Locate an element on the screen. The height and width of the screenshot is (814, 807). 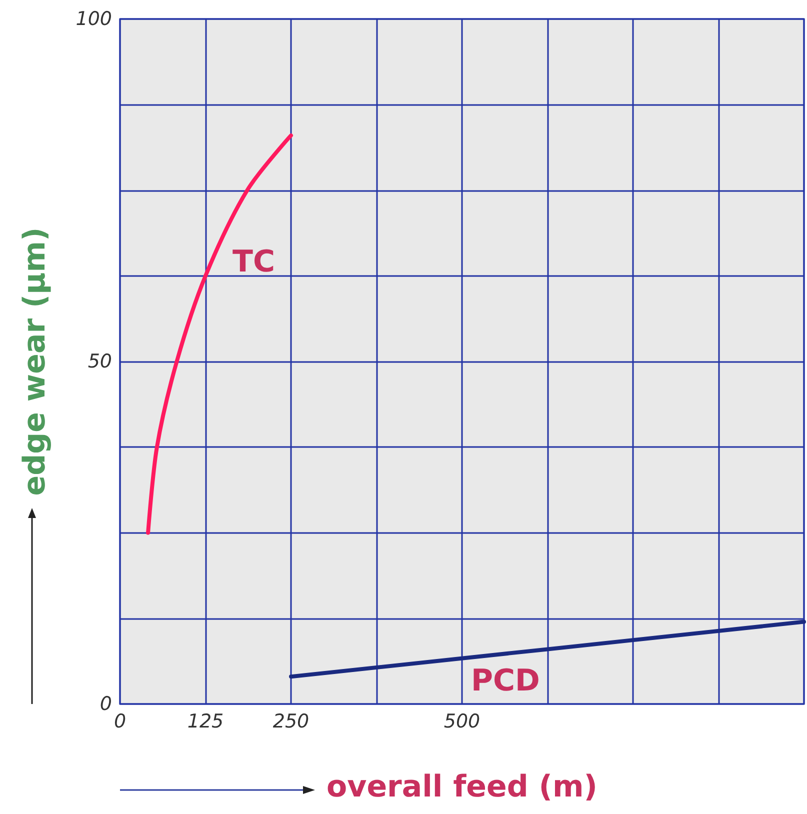
x-tick-label: 125 is located at coordinates (205, 721).